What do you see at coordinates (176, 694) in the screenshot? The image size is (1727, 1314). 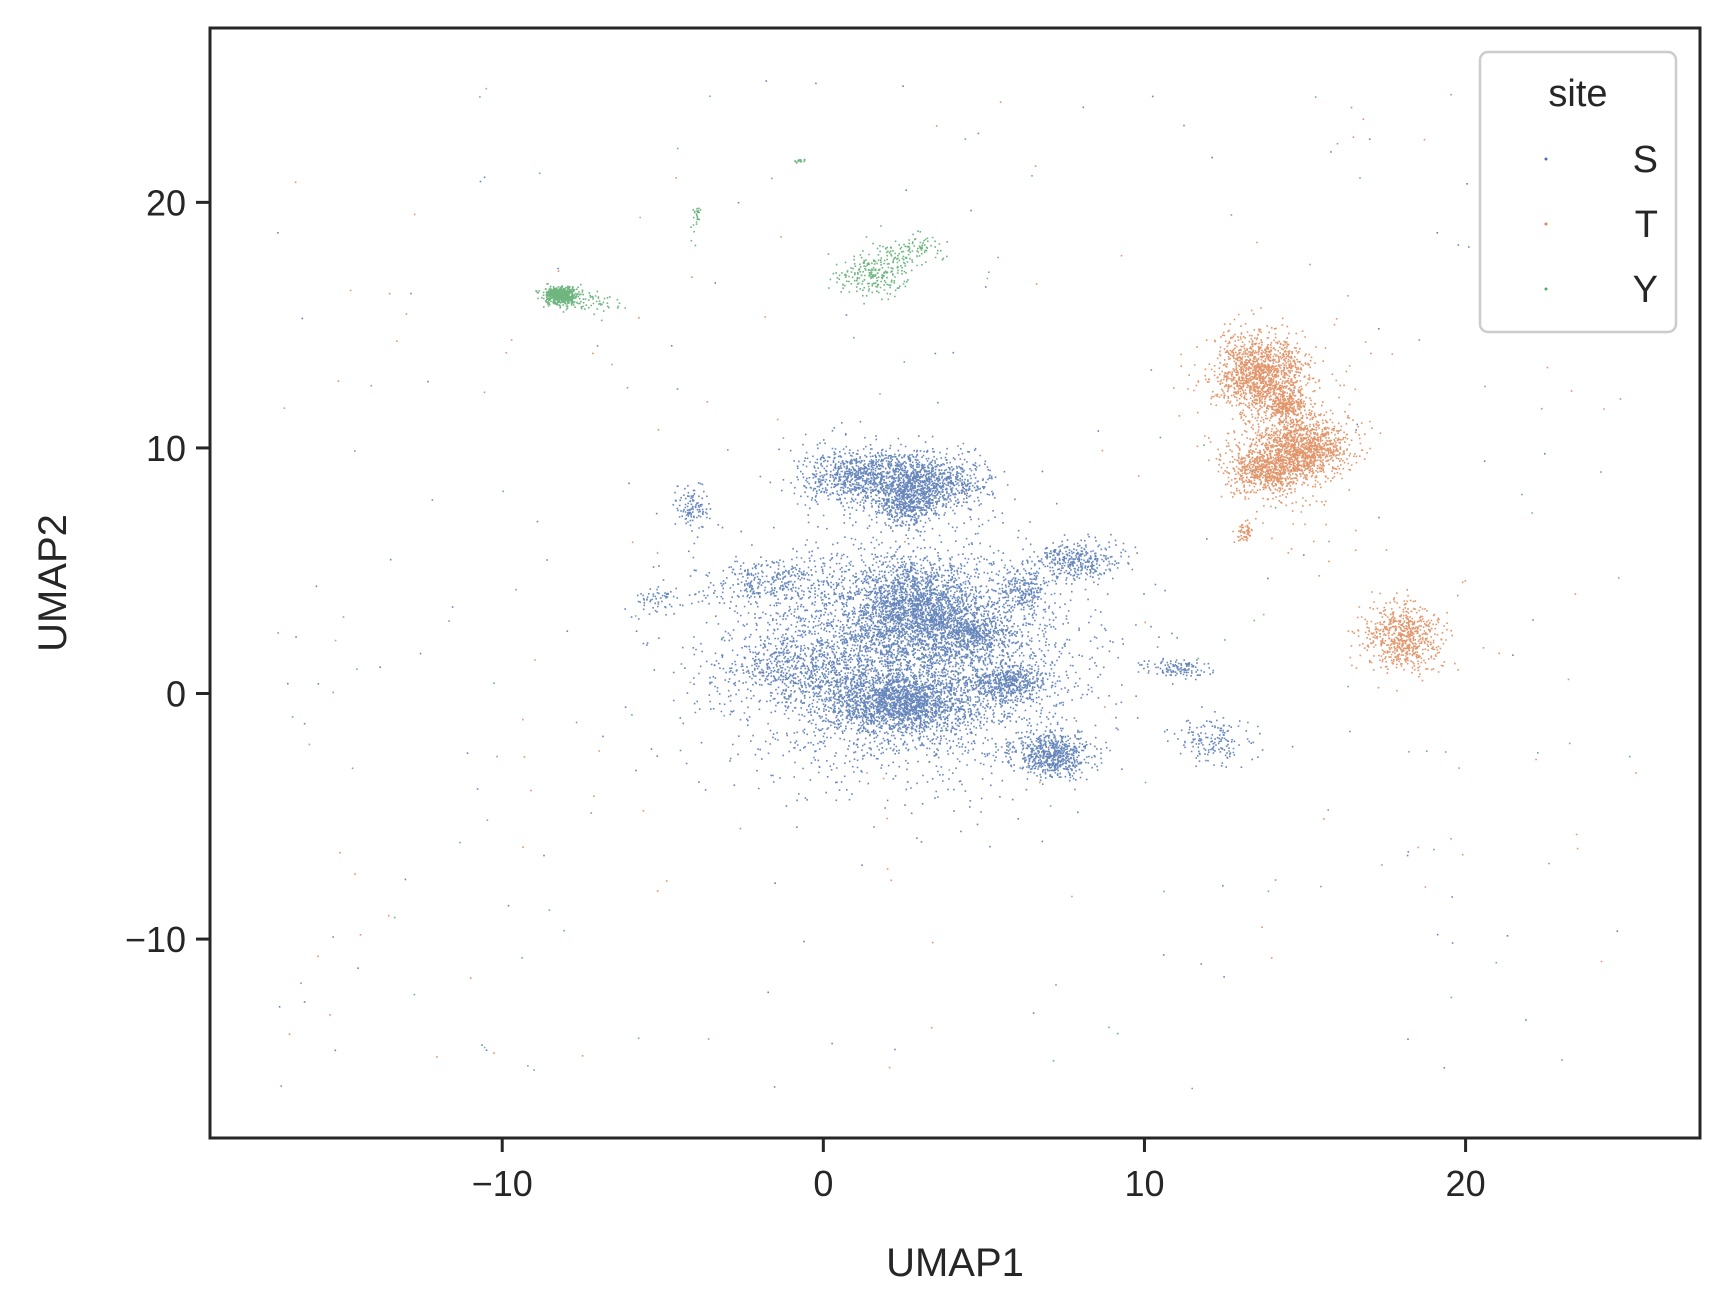 I see `y-tick-label: 0` at bounding box center [176, 694].